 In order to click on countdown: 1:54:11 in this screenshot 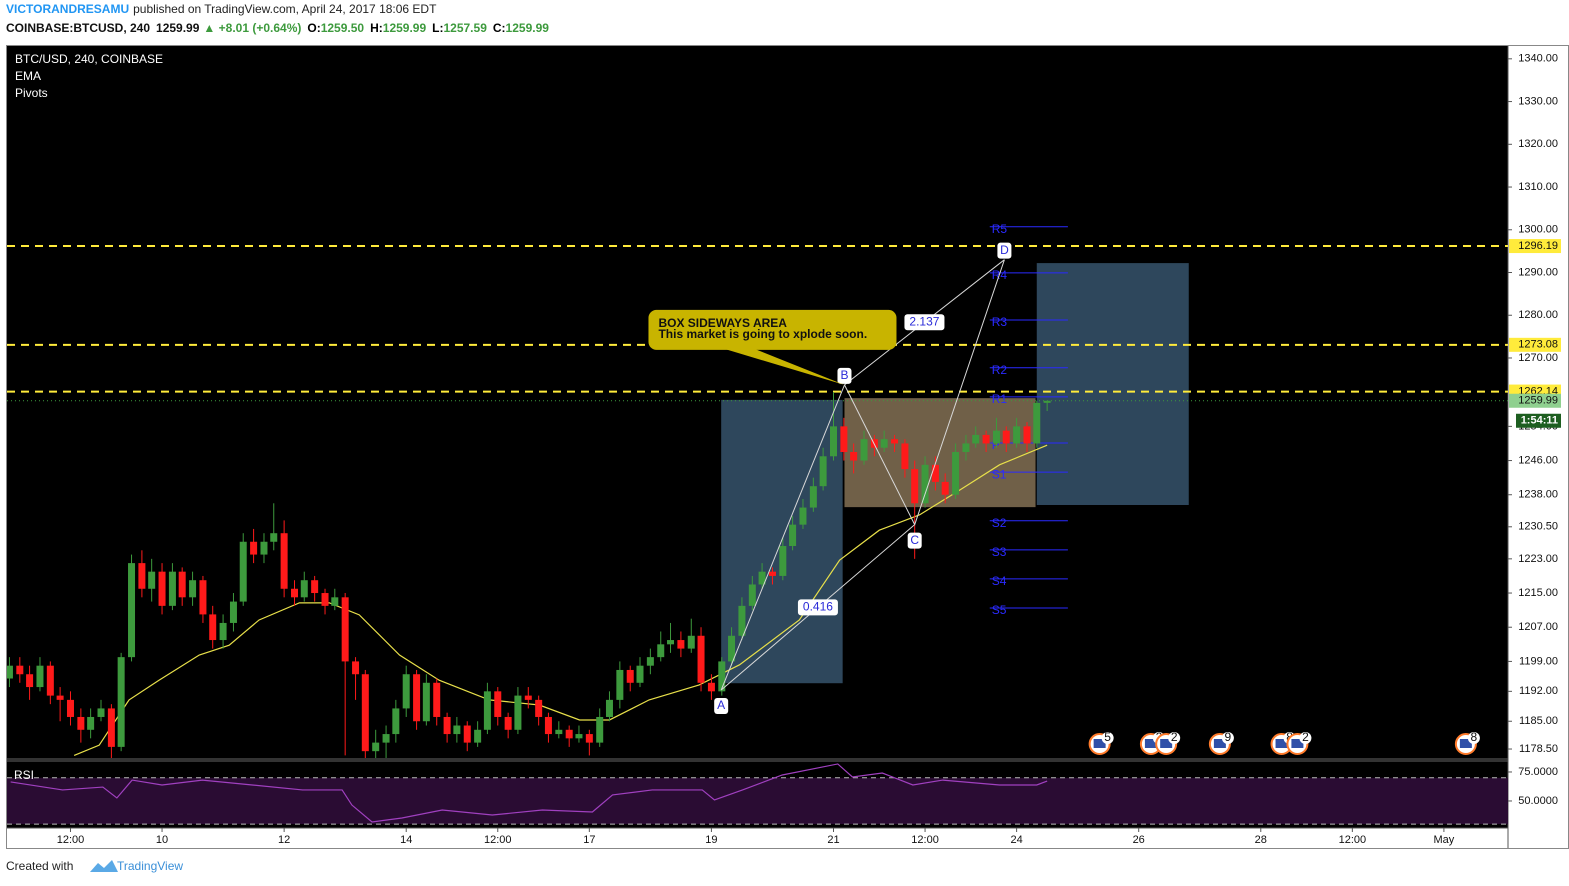, I will do `click(1539, 421)`.